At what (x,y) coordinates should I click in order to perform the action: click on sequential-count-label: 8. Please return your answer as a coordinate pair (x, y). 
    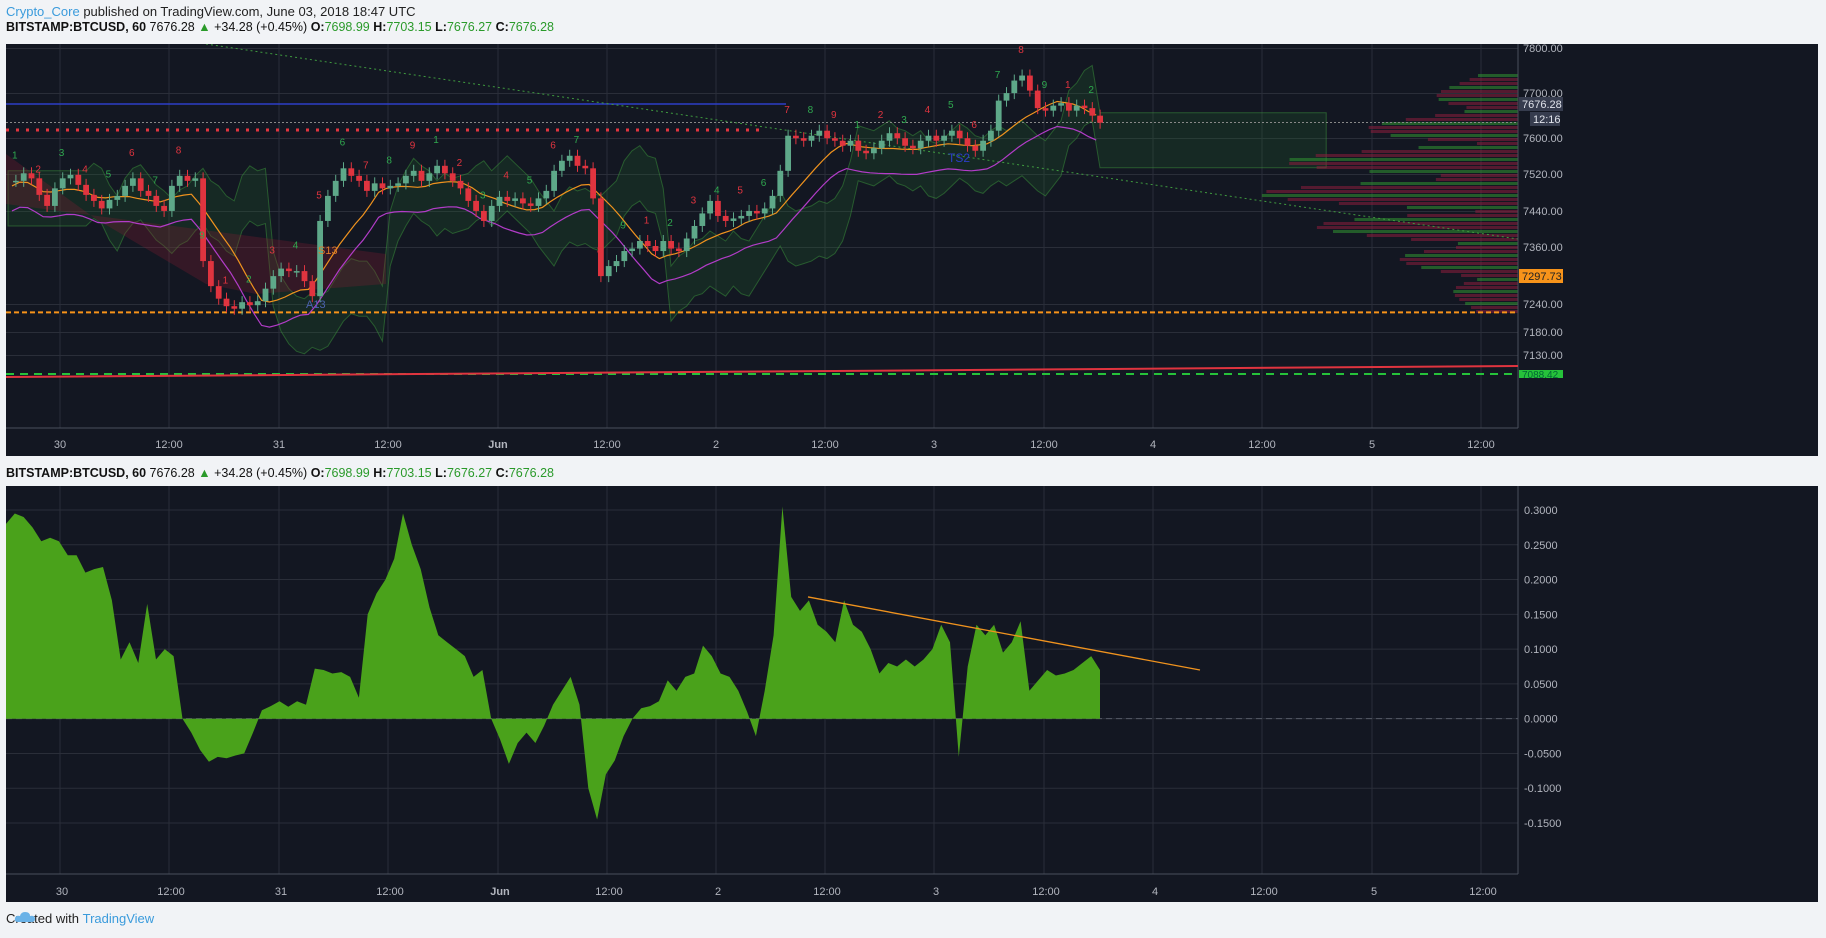
    Looking at the image, I should click on (1021, 50).